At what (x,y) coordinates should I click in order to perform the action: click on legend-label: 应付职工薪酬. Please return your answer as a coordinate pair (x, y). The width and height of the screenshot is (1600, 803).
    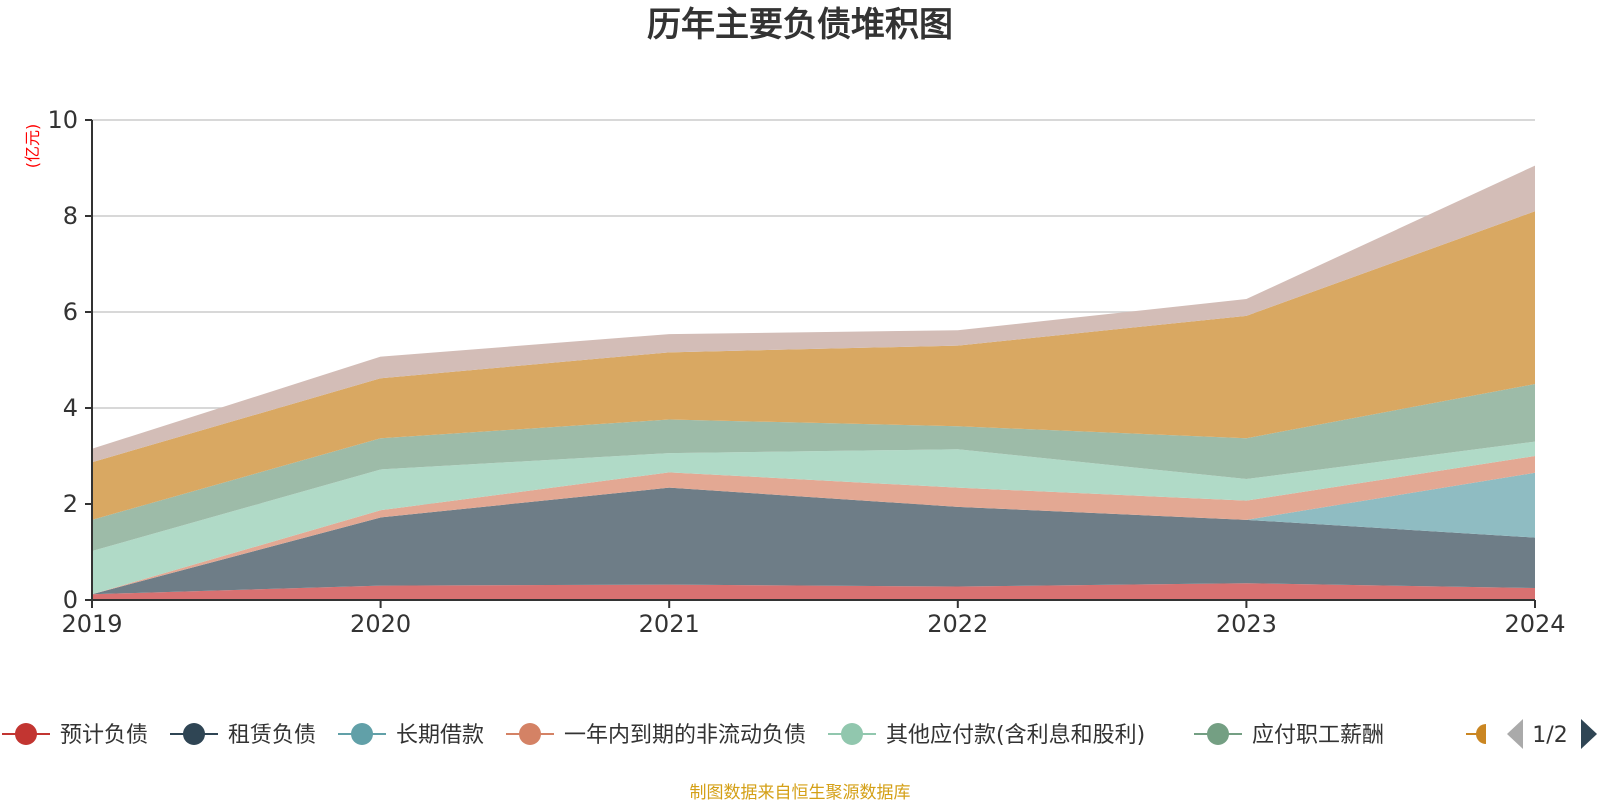
    Looking at the image, I should click on (1318, 735).